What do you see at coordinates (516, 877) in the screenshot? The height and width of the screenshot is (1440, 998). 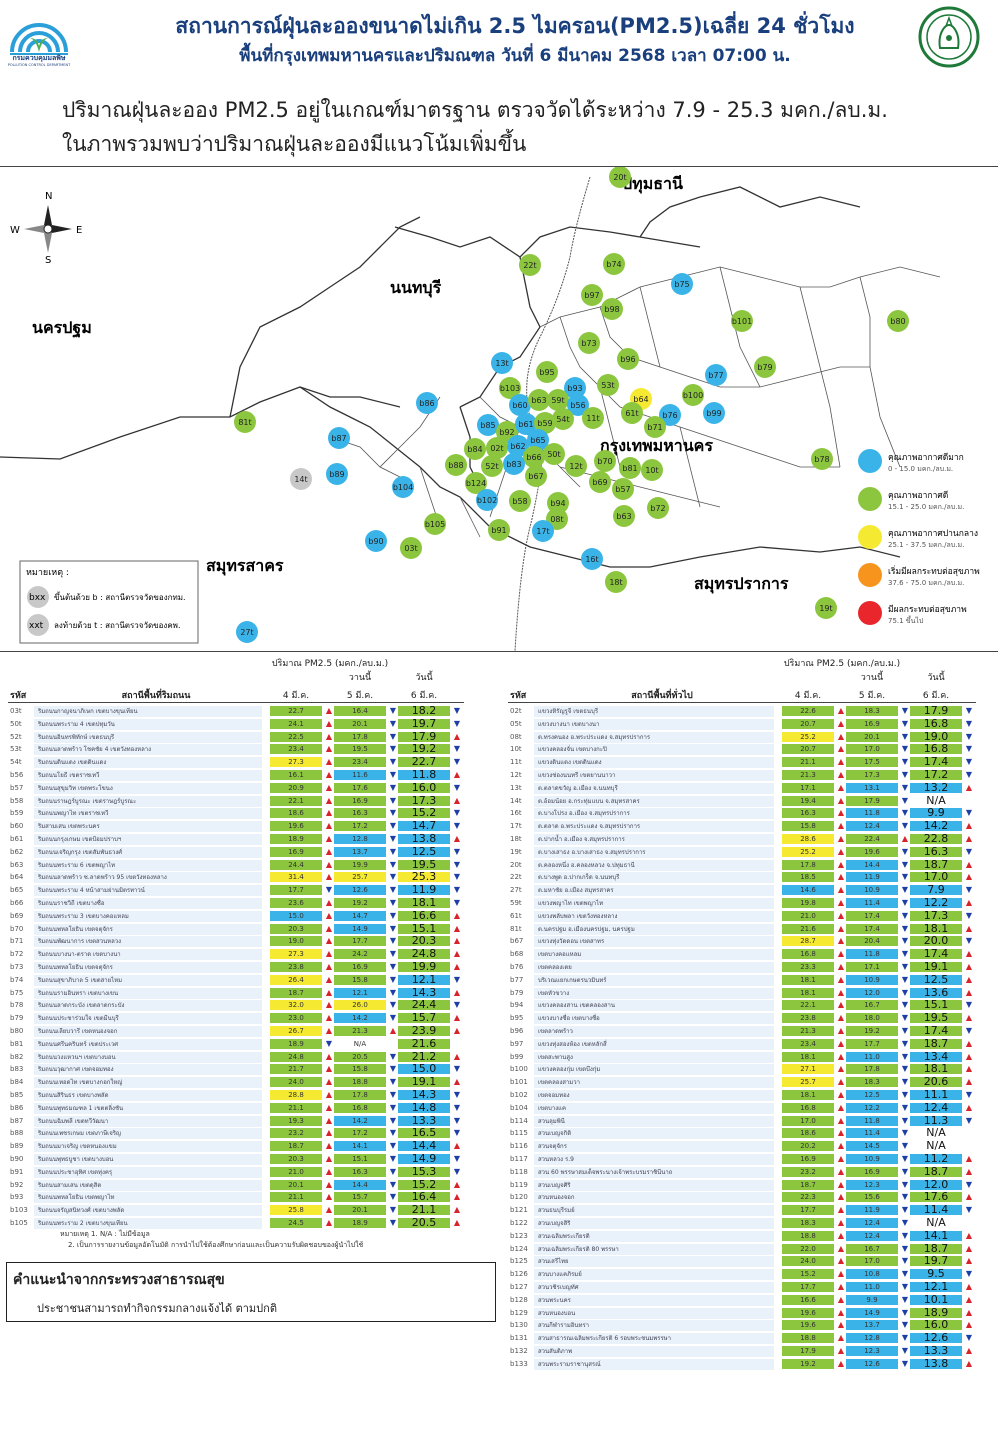 I see `general-row-code: 22t` at bounding box center [516, 877].